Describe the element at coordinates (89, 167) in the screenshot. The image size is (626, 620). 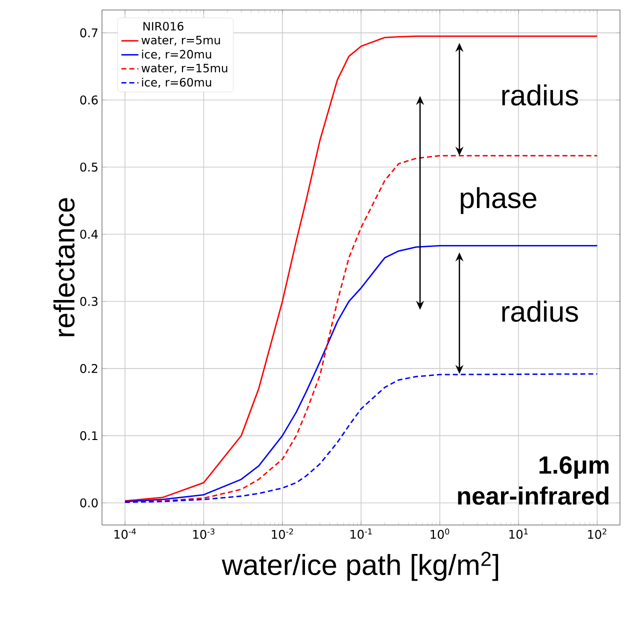
I see `y-tick-label: 0.5` at that location.